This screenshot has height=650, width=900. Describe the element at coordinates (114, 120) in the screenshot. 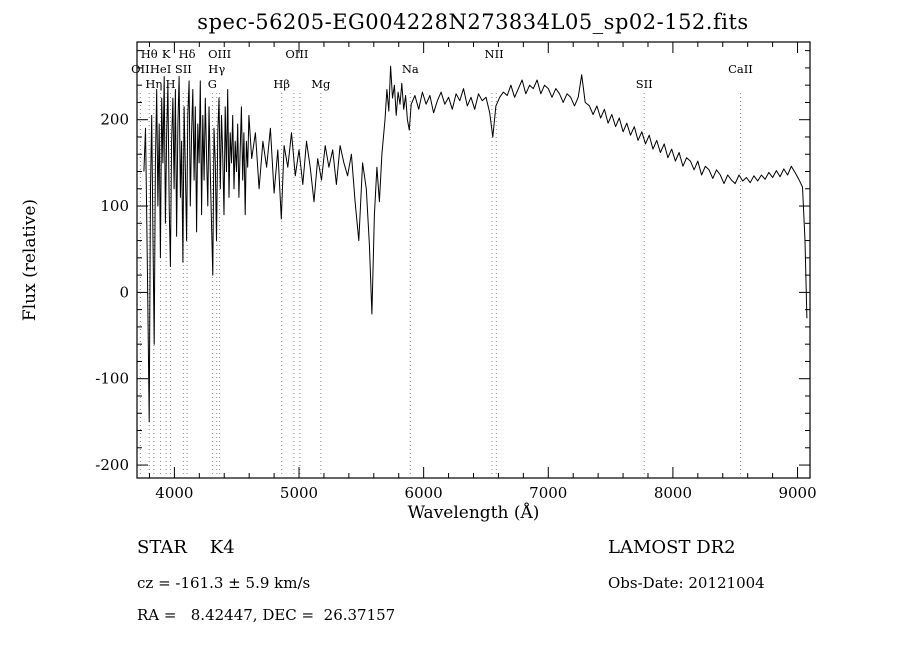

I see `y-tick-label: 200` at that location.